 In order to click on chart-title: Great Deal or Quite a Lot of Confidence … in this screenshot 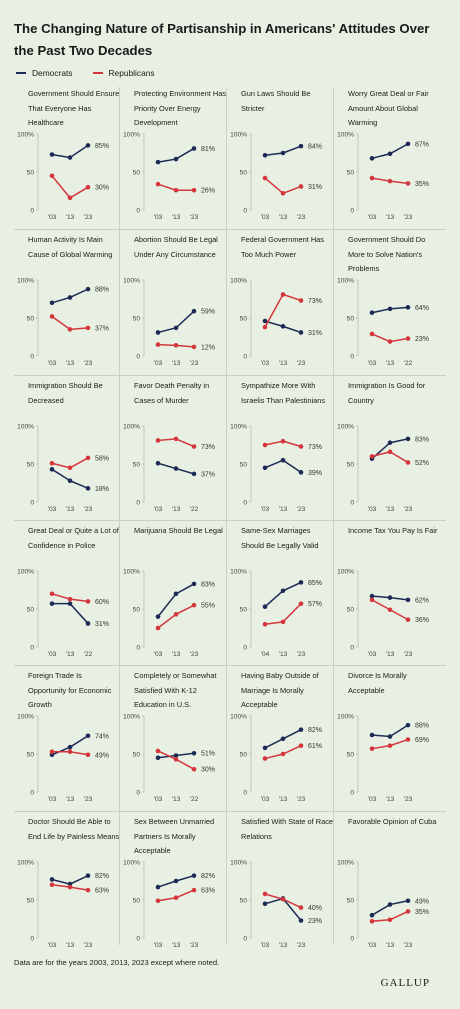, I will do `click(73, 538)`.